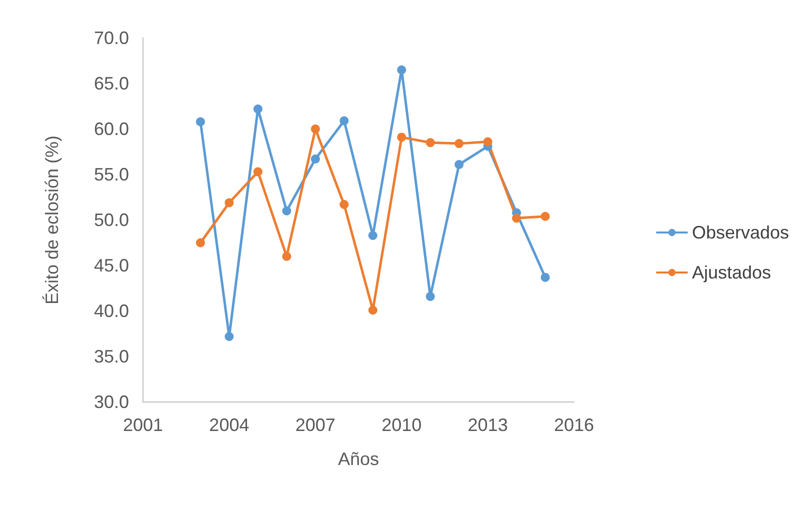 Image resolution: width=804 pixels, height=505 pixels. Describe the element at coordinates (111, 402) in the screenshot. I see `y-tick-label: 30.0` at that location.